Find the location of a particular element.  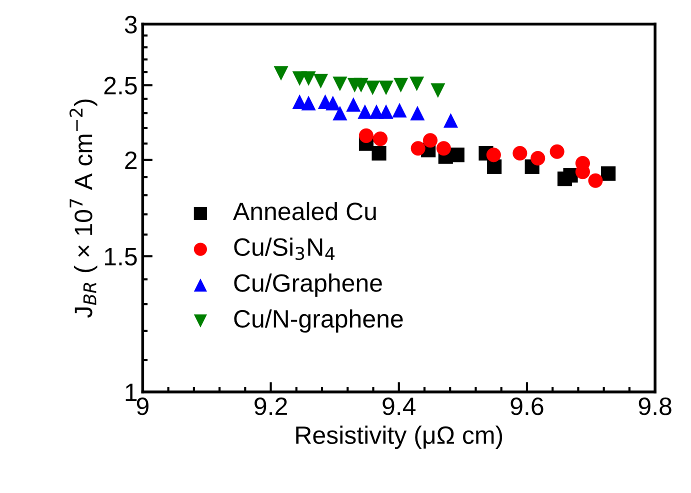

x-tick-label: 9.2 is located at coordinates (270, 406).